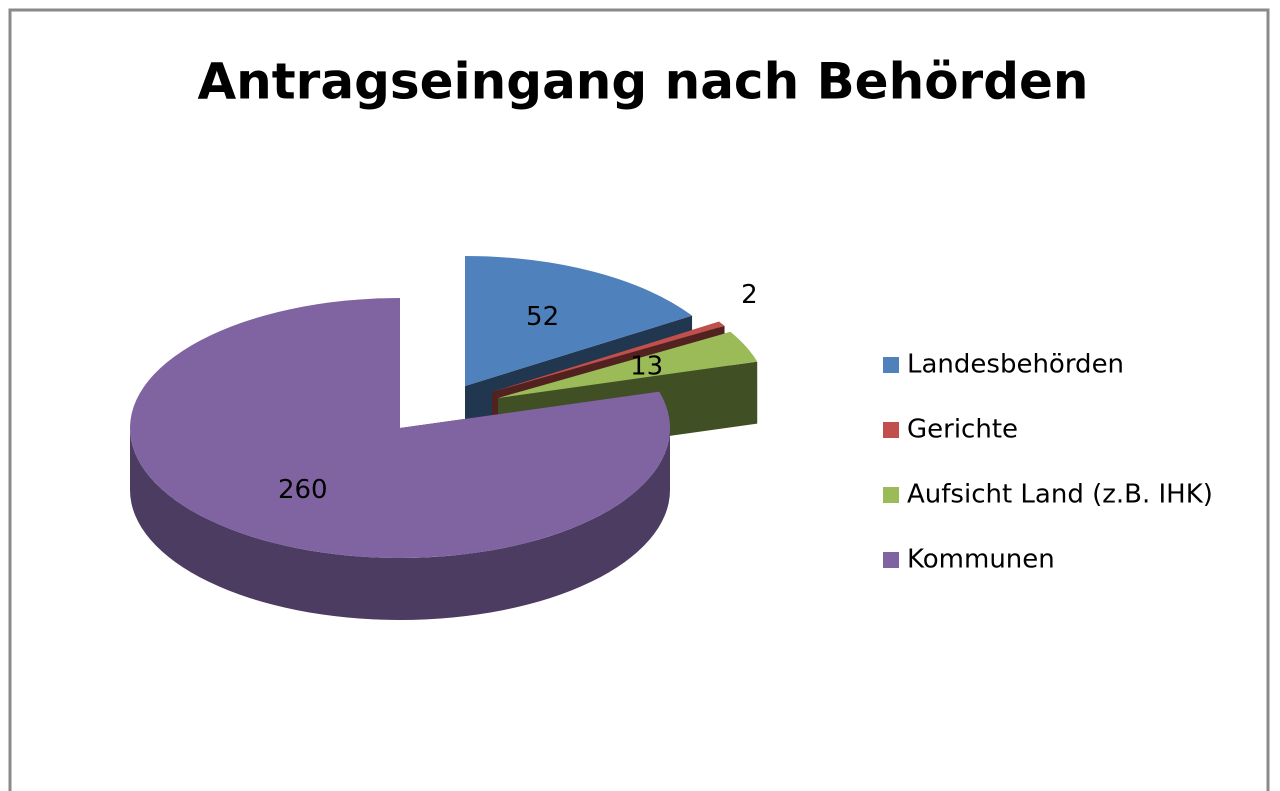  What do you see at coordinates (962, 430) in the screenshot?
I see `legend-label: Gerichte` at bounding box center [962, 430].